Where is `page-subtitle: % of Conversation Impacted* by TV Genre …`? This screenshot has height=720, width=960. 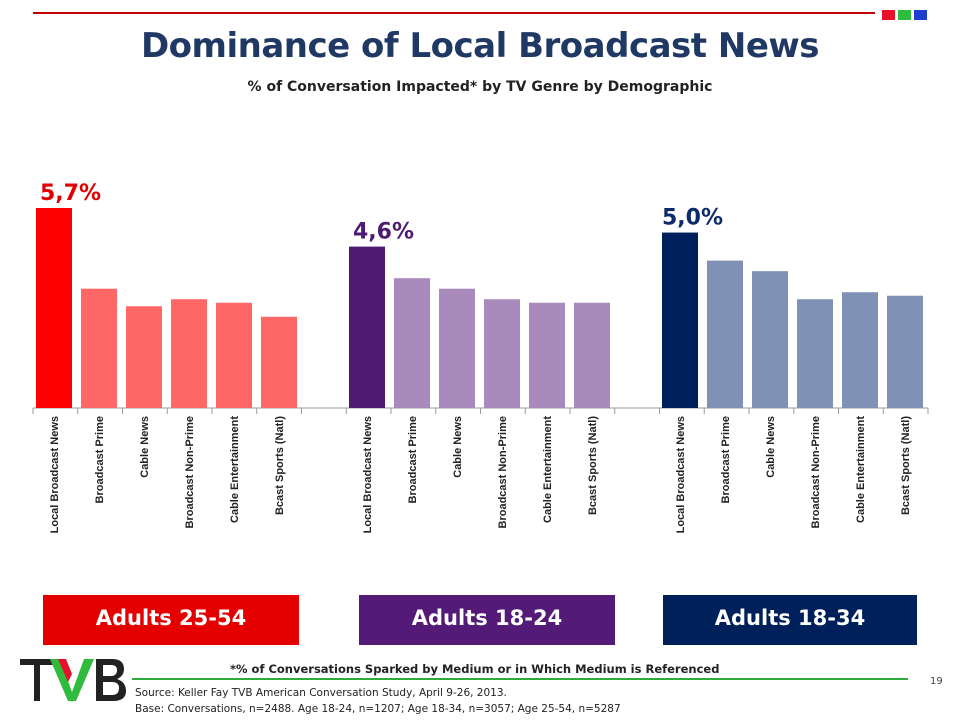
page-subtitle: % of Conversation Impacted* by TV Genre … is located at coordinates (480, 87).